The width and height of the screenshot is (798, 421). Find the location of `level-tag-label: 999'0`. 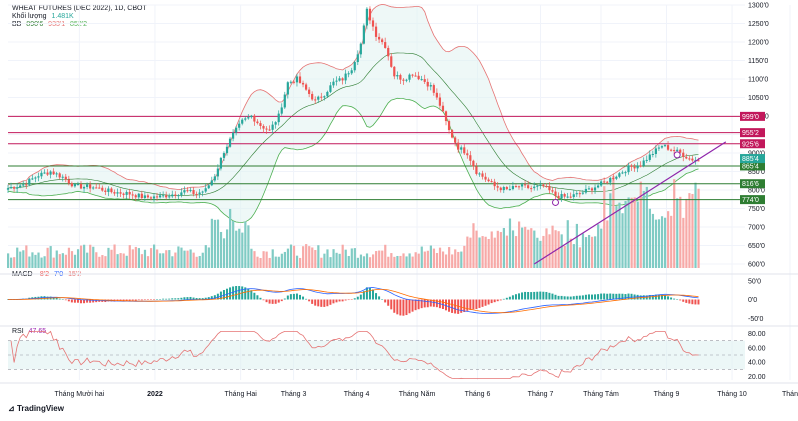

level-tag-label: 999'0 is located at coordinates (750, 117).